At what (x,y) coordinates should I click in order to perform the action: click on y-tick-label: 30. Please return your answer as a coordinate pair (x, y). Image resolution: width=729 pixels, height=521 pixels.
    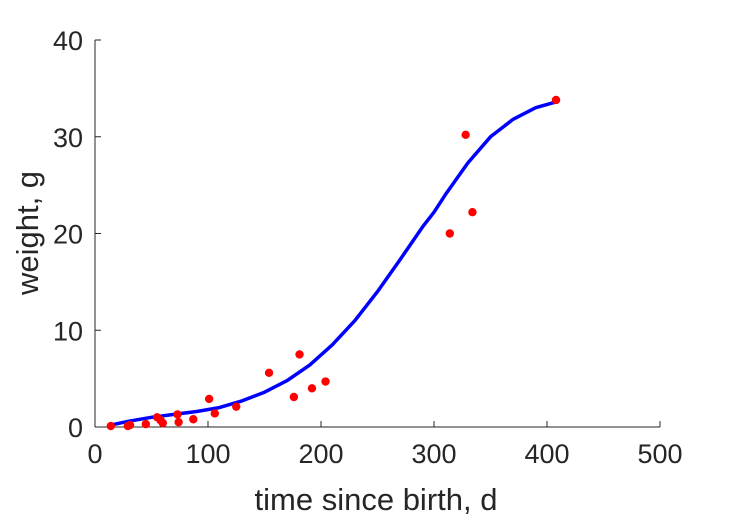
    Looking at the image, I should click on (68, 138).